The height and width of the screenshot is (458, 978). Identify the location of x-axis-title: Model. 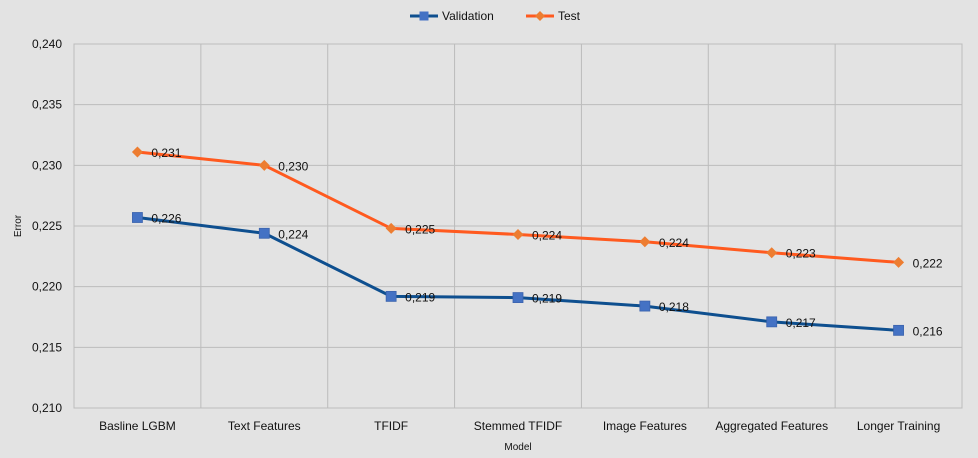
(517, 447).